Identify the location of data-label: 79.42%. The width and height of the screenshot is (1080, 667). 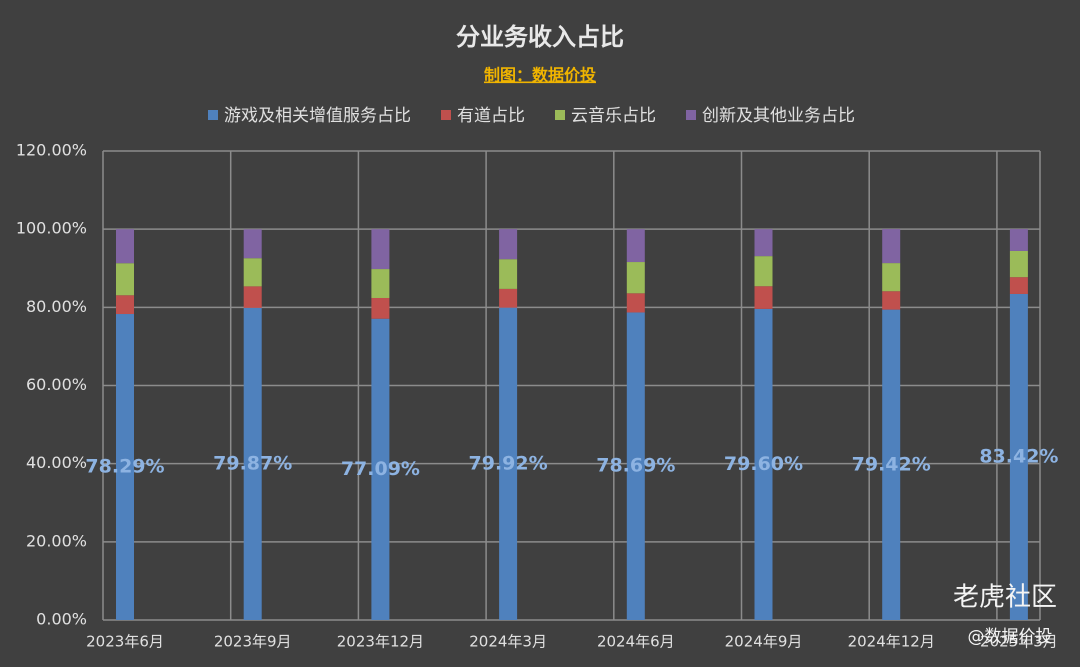
(891, 464).